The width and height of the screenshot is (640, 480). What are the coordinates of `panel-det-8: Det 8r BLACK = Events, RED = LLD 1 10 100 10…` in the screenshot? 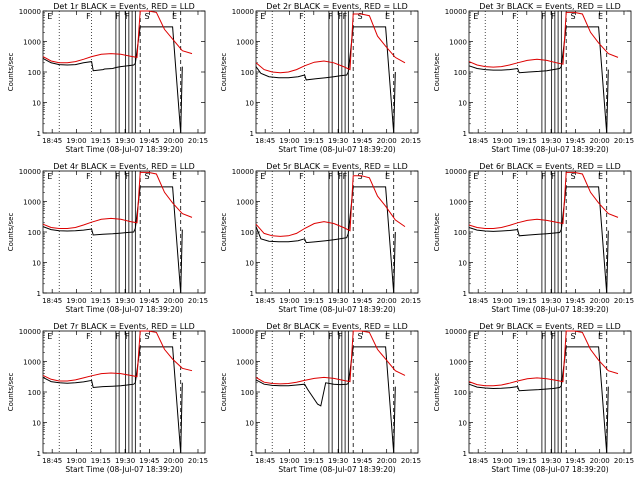 It's located at (320, 398).